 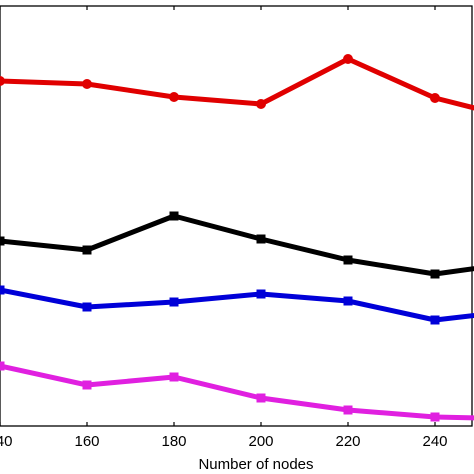 I want to click on x-tick-label: 200, so click(x=260, y=441).